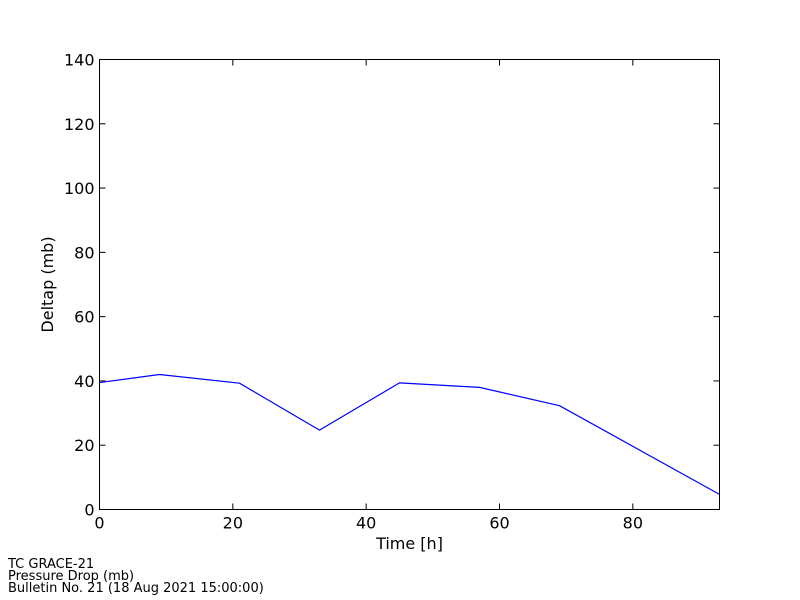 The height and width of the screenshot is (600, 800). What do you see at coordinates (51, 564) in the screenshot?
I see `caption-storm-name: TC GRACE-21` at bounding box center [51, 564].